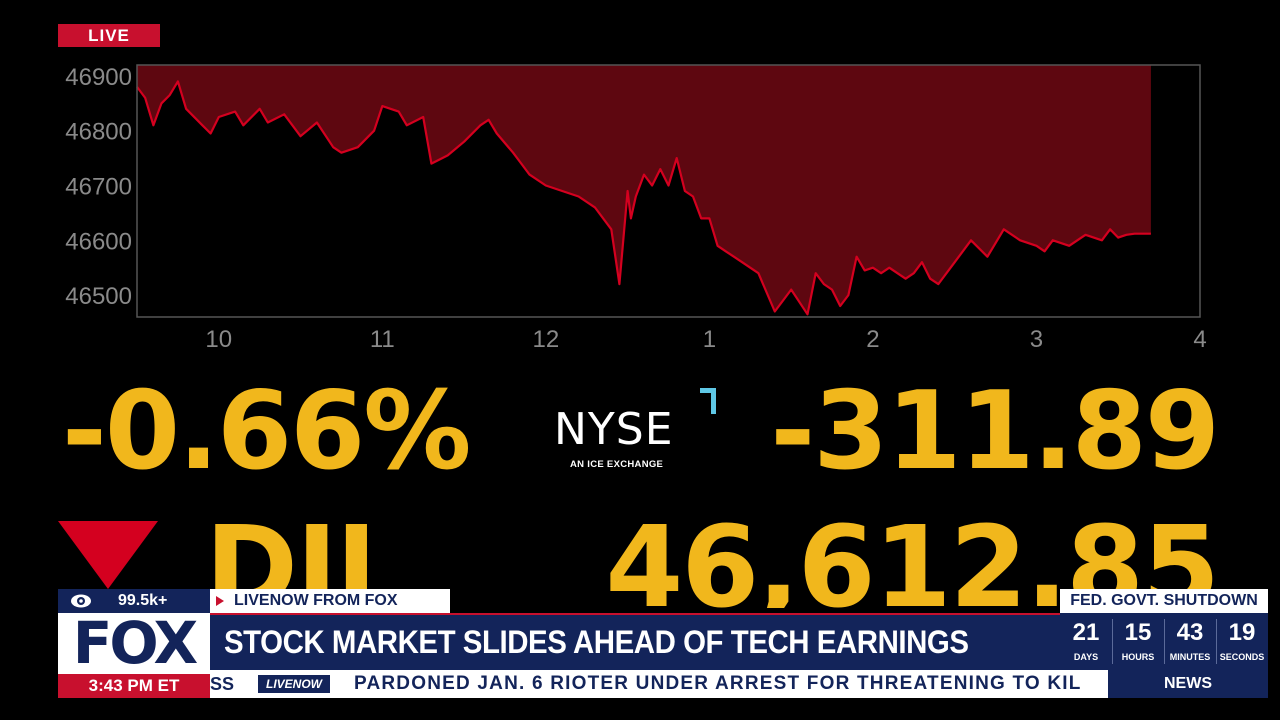 The width and height of the screenshot is (1280, 720). What do you see at coordinates (134, 686) in the screenshot?
I see `clock: 3:43 PM ET` at bounding box center [134, 686].